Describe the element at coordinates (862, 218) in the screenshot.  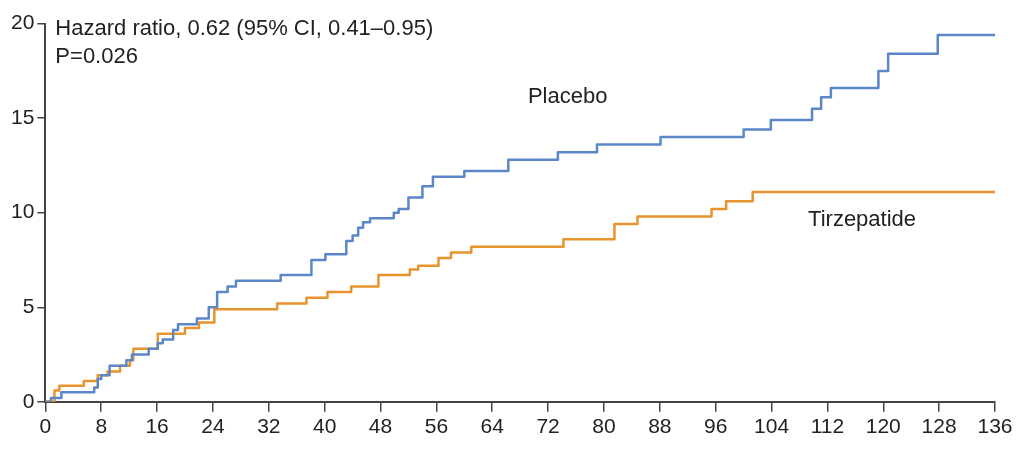
I see `series-label: Tirzepatide` at that location.